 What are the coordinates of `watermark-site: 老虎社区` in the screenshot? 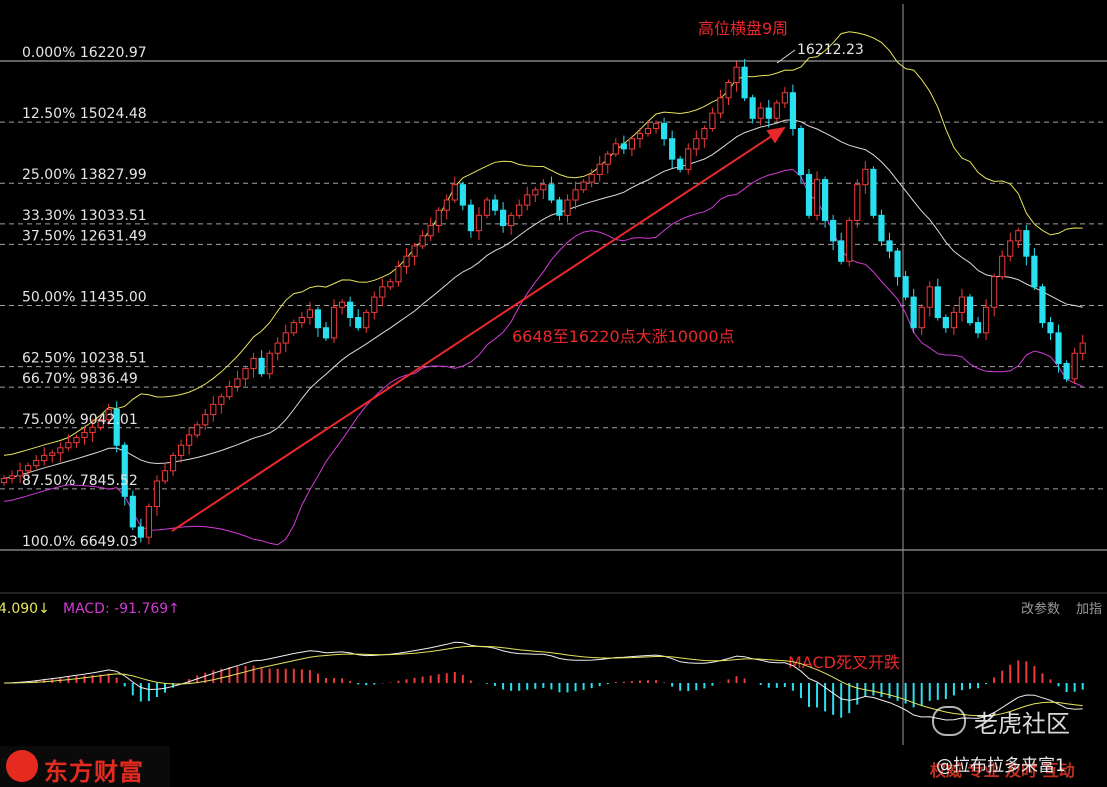 It's located at (1022, 724).